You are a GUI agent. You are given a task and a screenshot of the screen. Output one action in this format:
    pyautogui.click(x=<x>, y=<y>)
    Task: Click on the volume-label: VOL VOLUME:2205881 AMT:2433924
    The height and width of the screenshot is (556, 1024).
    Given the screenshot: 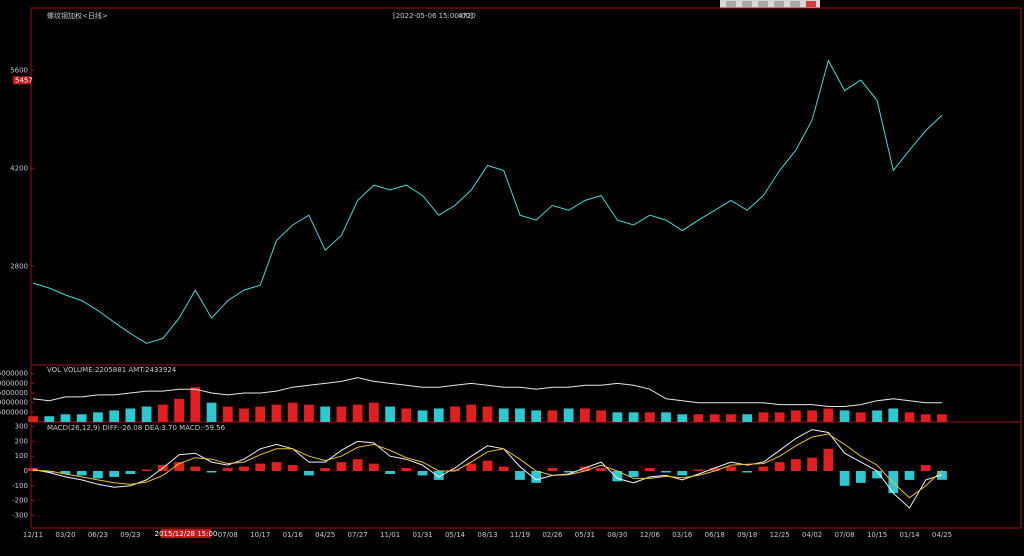 What is the action you would take?
    pyautogui.click(x=112, y=370)
    